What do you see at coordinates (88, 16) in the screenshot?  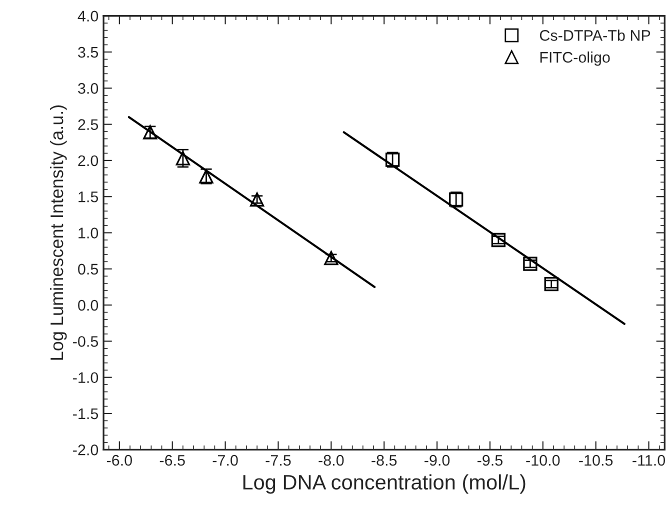 I see `y-tick-label: 4.0` at bounding box center [88, 16].